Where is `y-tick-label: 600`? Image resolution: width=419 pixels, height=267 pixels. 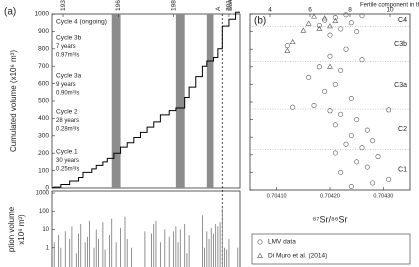
y-tick-label: 600 is located at coordinates (43, 83).